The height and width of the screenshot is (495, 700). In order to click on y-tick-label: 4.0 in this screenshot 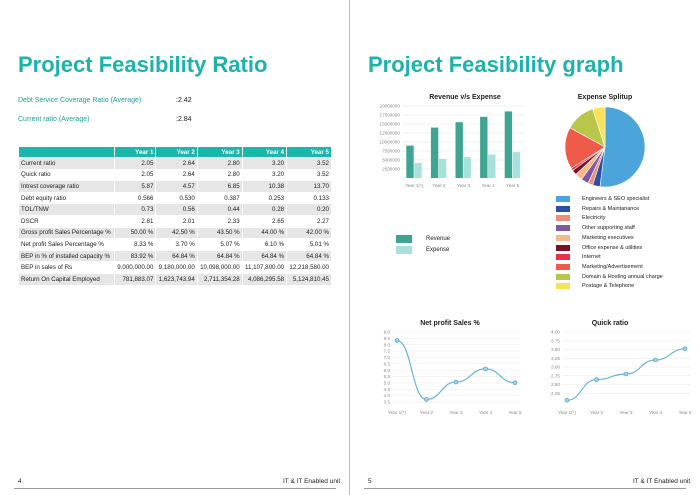, I will do `click(387, 395)`.